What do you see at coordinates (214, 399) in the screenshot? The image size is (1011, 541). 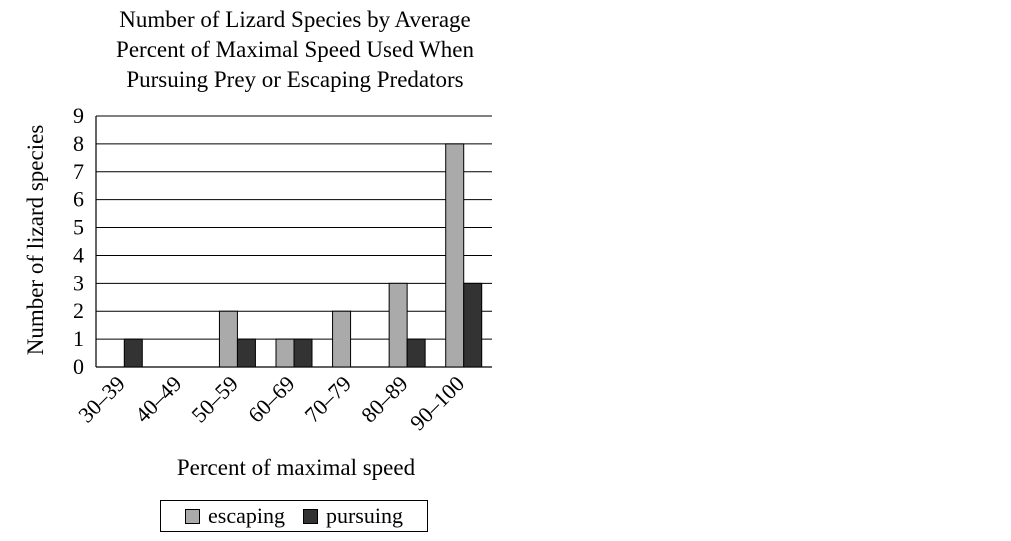 I see `x-tick-label: 50–59` at bounding box center [214, 399].